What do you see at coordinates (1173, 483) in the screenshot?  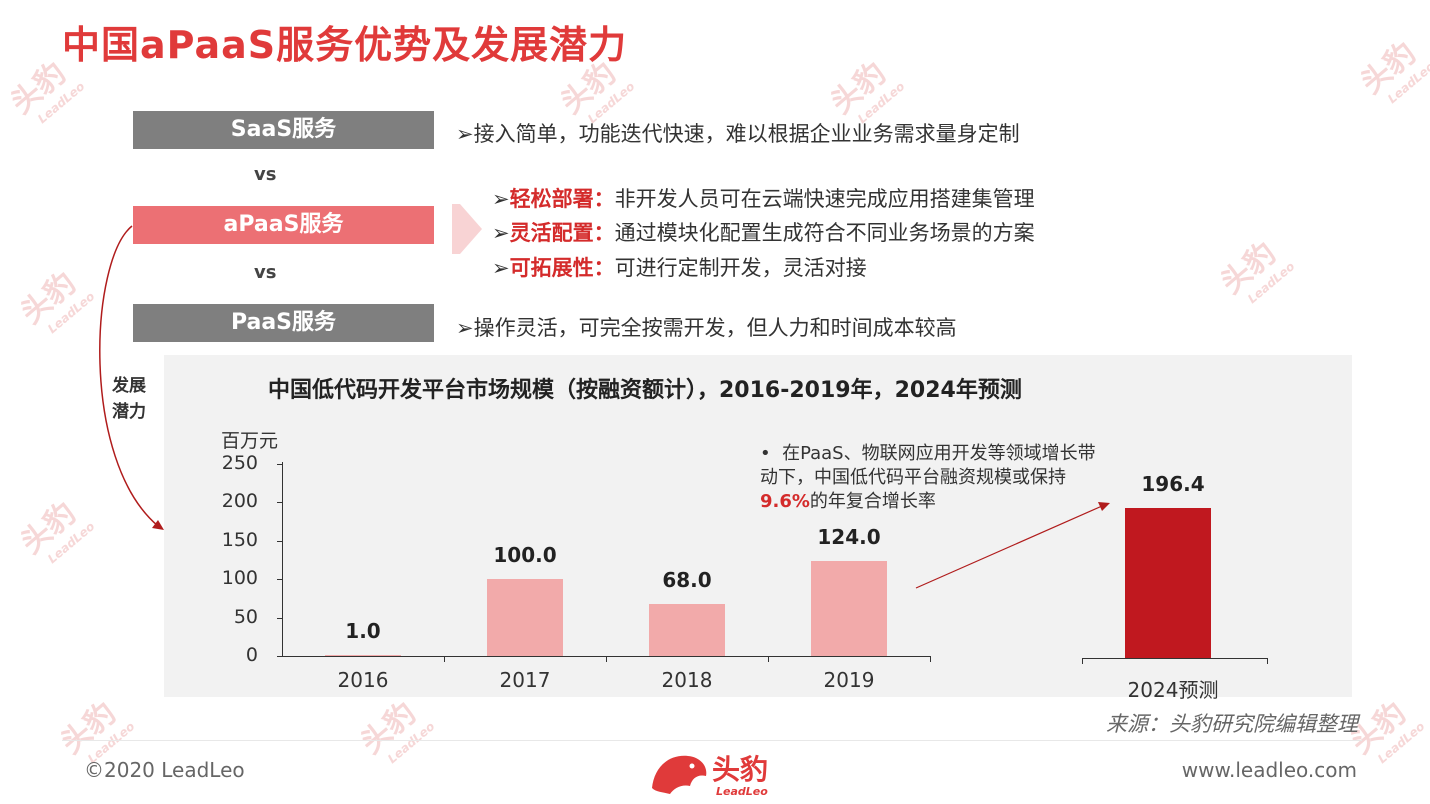 I see `data-label: 196.4` at bounding box center [1173, 483].